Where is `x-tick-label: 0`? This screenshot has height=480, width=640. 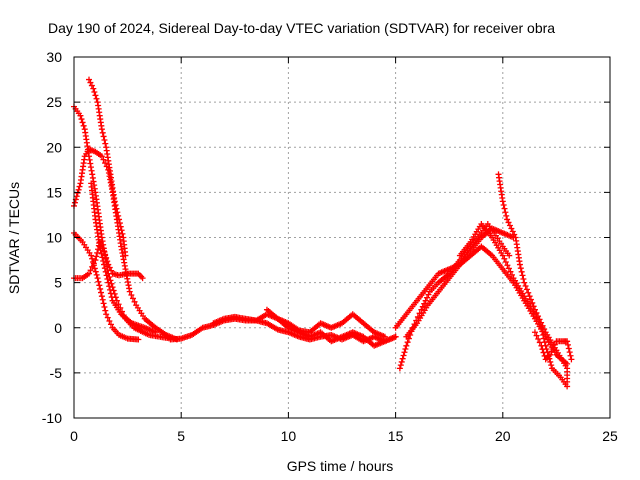 x-tick-label: 0 is located at coordinates (74, 436).